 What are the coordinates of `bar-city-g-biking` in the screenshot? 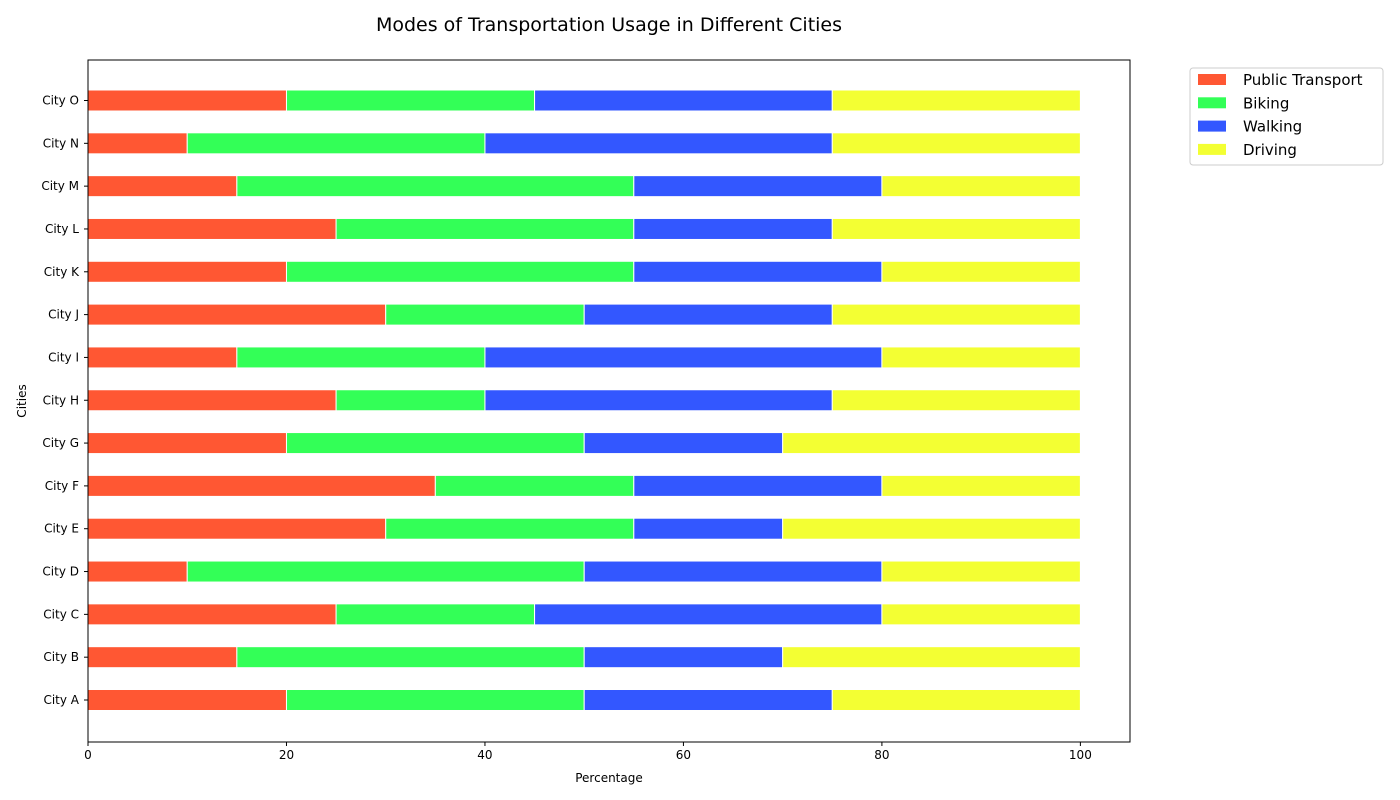 It's located at (435, 443).